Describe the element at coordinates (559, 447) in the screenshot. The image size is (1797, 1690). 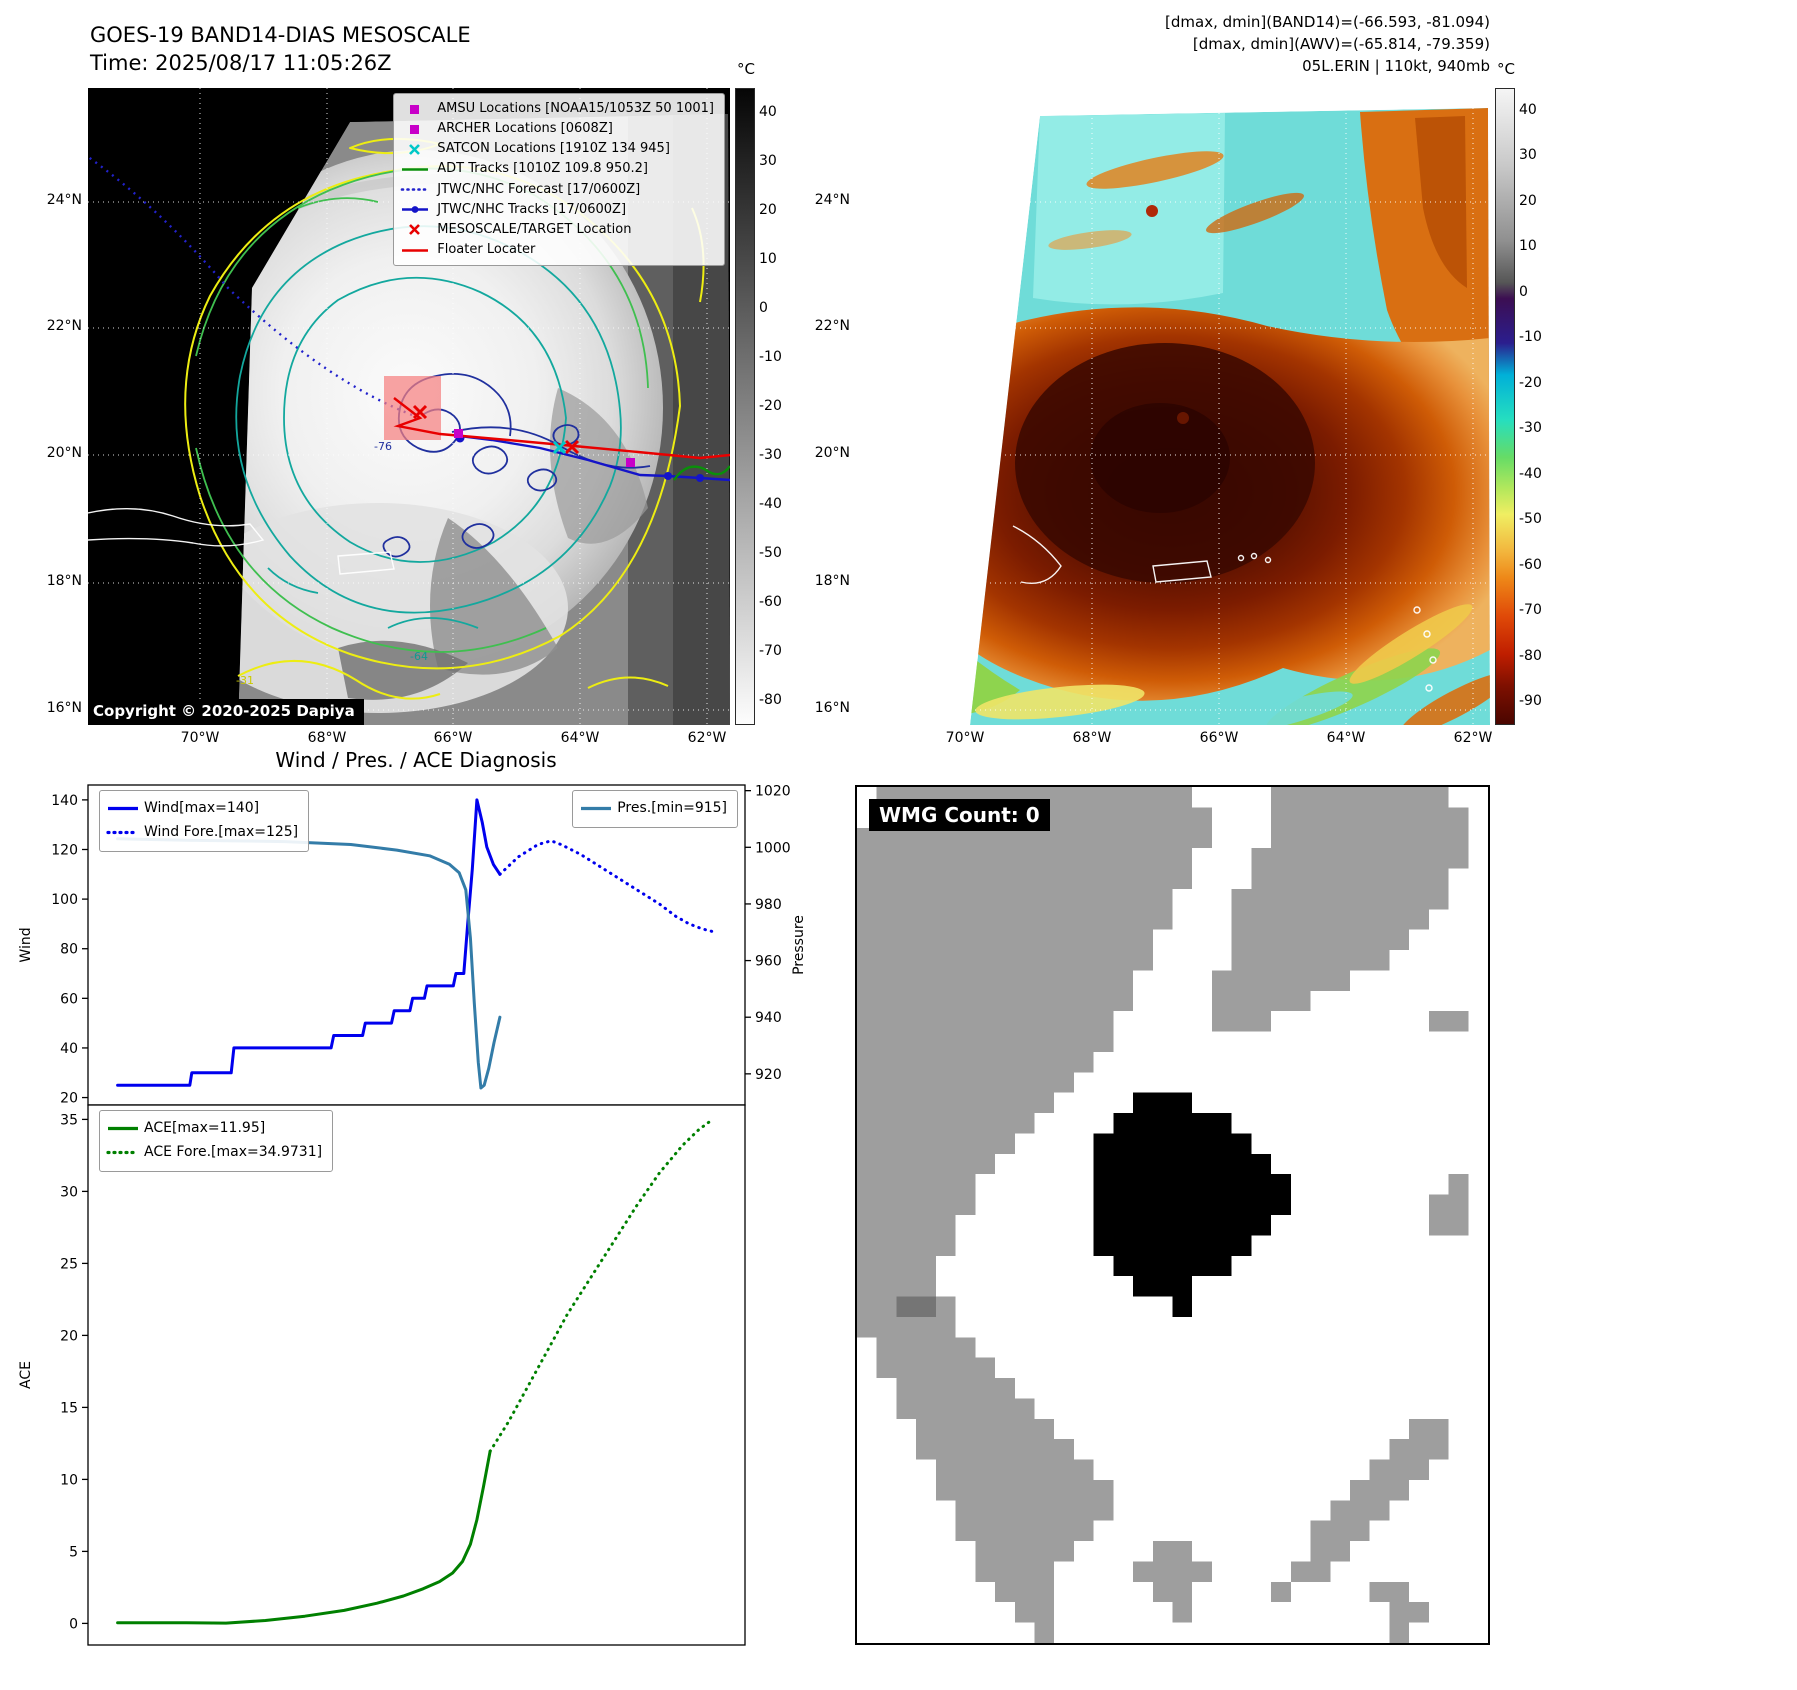
I see `satcon-x-icon` at that location.